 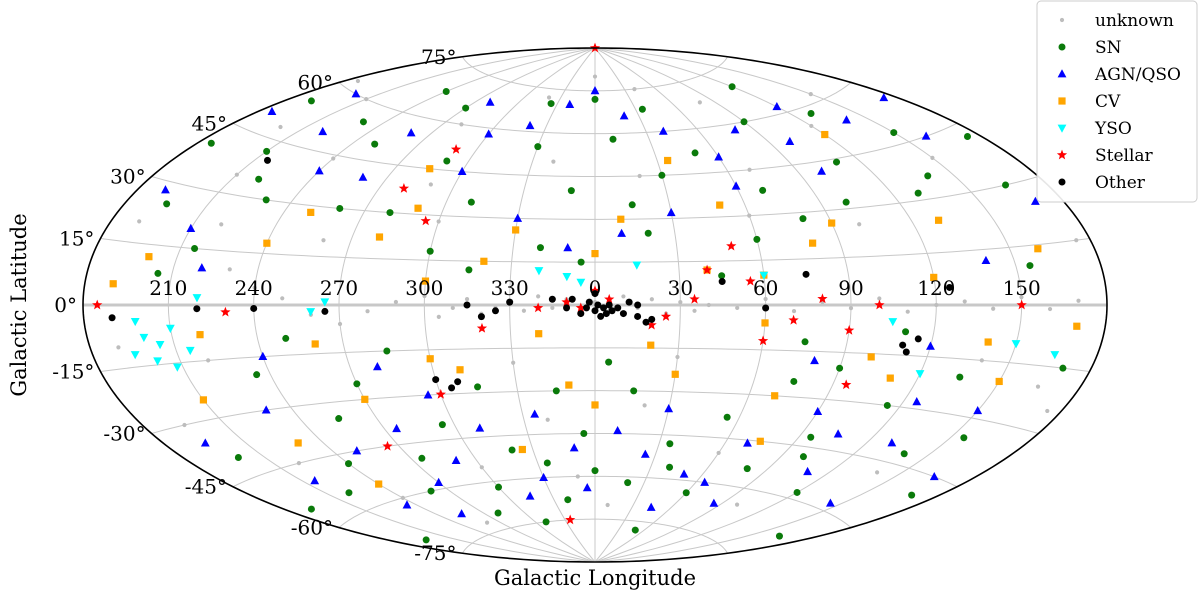 What do you see at coordinates (765, 288) in the screenshot?
I see `x-tick-label: 60` at bounding box center [765, 288].